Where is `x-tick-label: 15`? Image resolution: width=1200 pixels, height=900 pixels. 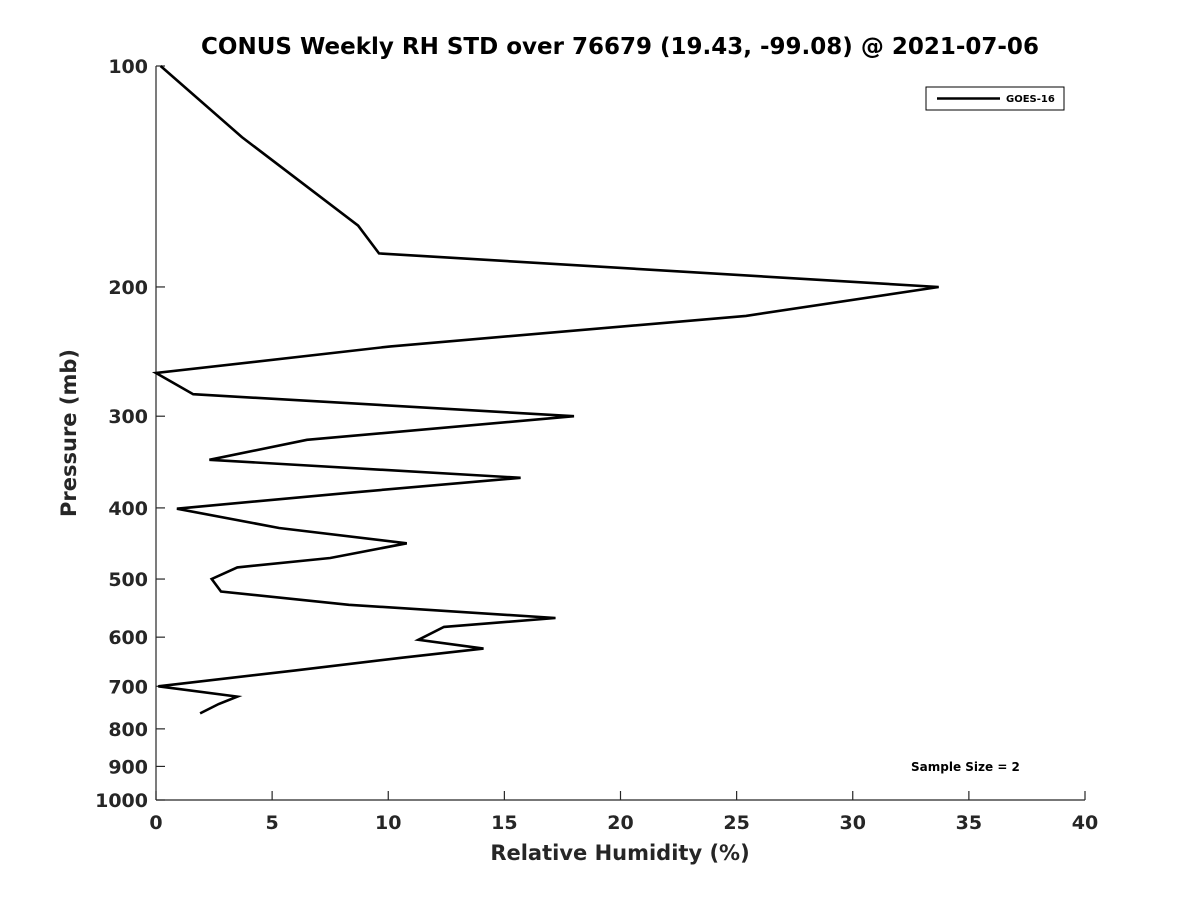 x-tick-label: 15 is located at coordinates (504, 823).